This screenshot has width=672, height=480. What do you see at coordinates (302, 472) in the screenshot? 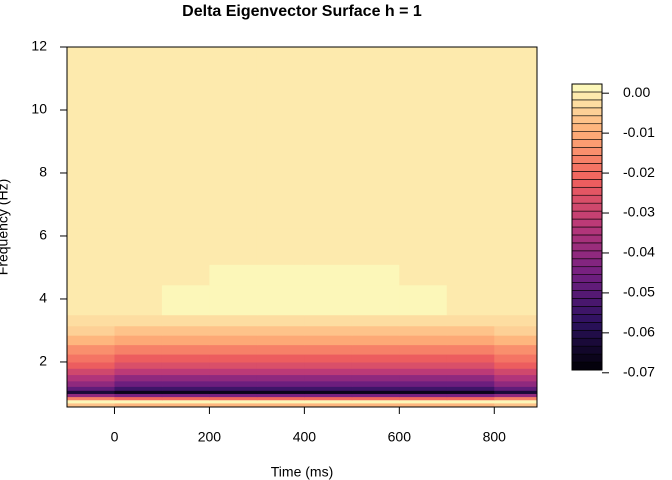
I see `x-axis-label: Time (ms)` at bounding box center [302, 472].